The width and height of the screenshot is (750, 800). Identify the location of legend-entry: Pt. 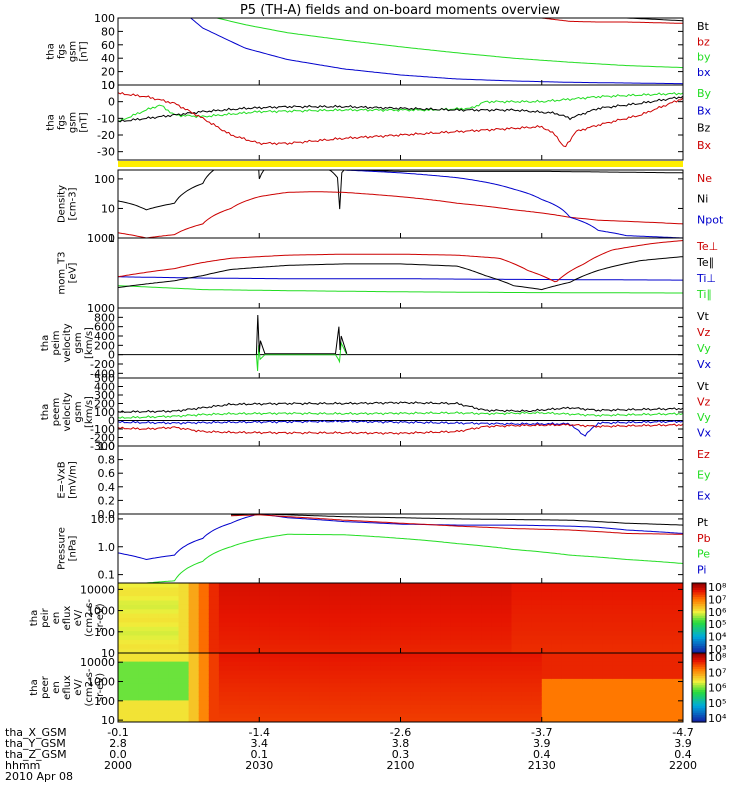
(703, 522).